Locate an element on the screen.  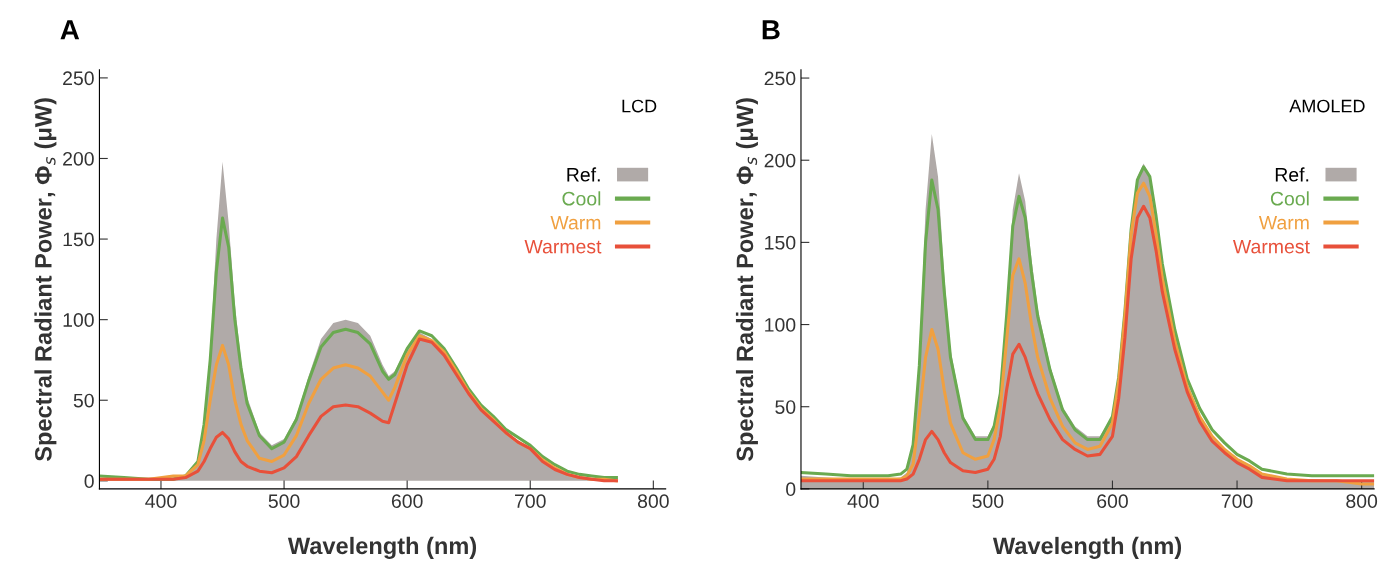
annotation: LCD is located at coordinates (639, 106).